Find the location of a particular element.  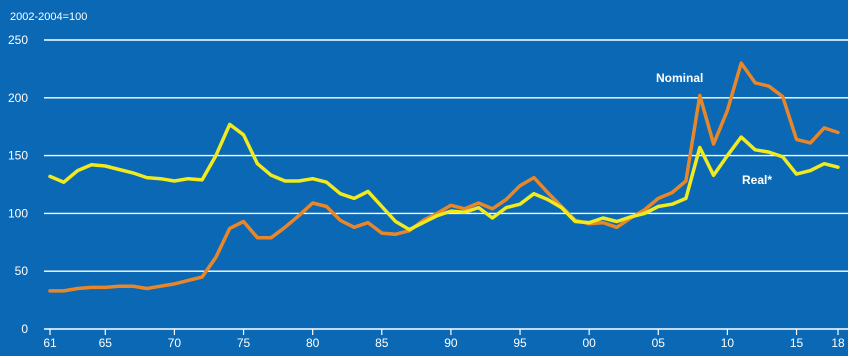

x-tick-label-95: 95 is located at coordinates (520, 343).